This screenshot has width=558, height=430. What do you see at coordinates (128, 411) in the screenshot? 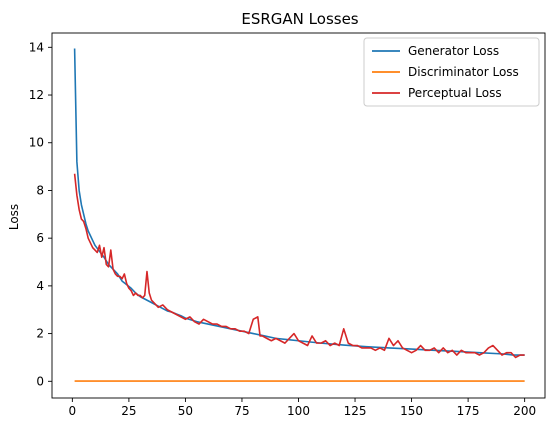
I see `x-tick-label: 25` at bounding box center [128, 411].